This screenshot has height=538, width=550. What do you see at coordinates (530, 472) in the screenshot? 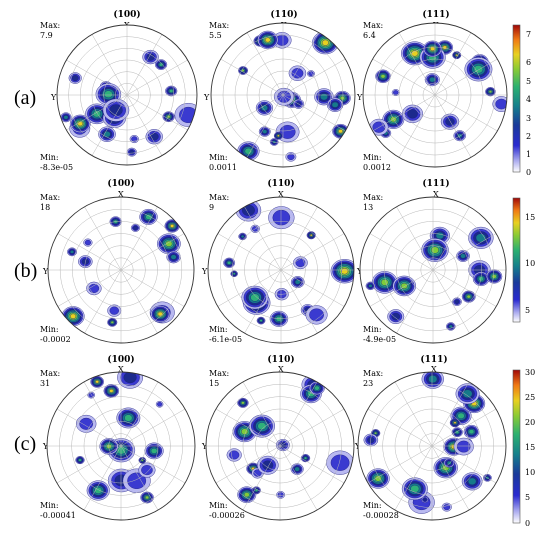
I see `cbar-tick: 10` at bounding box center [530, 472].